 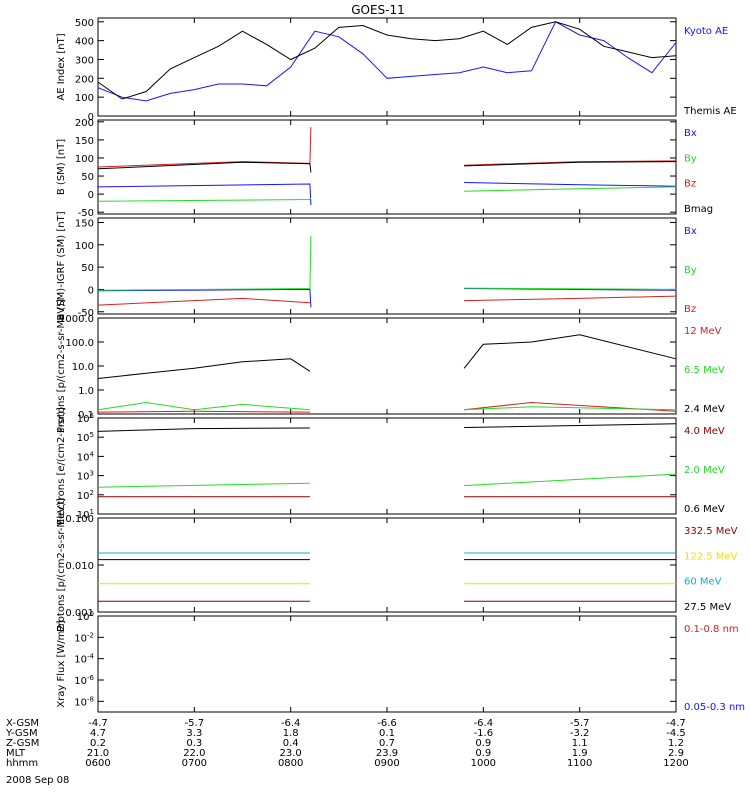 I want to click on legend-0-05-0-3-nm: 0.05-0.3 nm, so click(x=714, y=707).